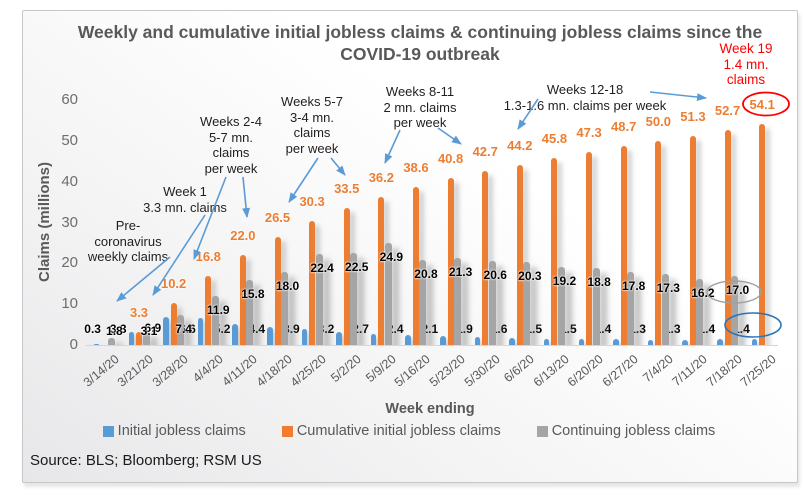  I want to click on data-label: 24.9, so click(391, 257).